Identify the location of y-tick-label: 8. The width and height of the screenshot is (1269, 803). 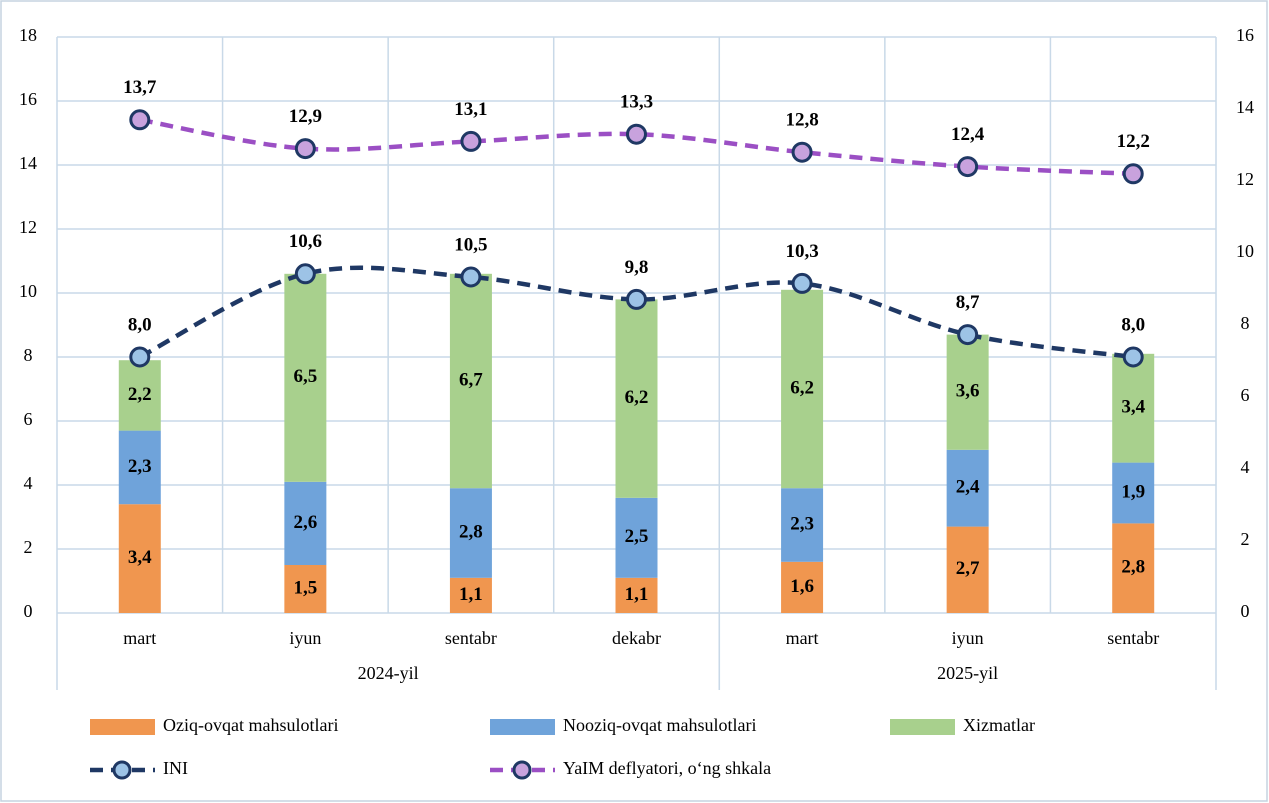
(28, 355).